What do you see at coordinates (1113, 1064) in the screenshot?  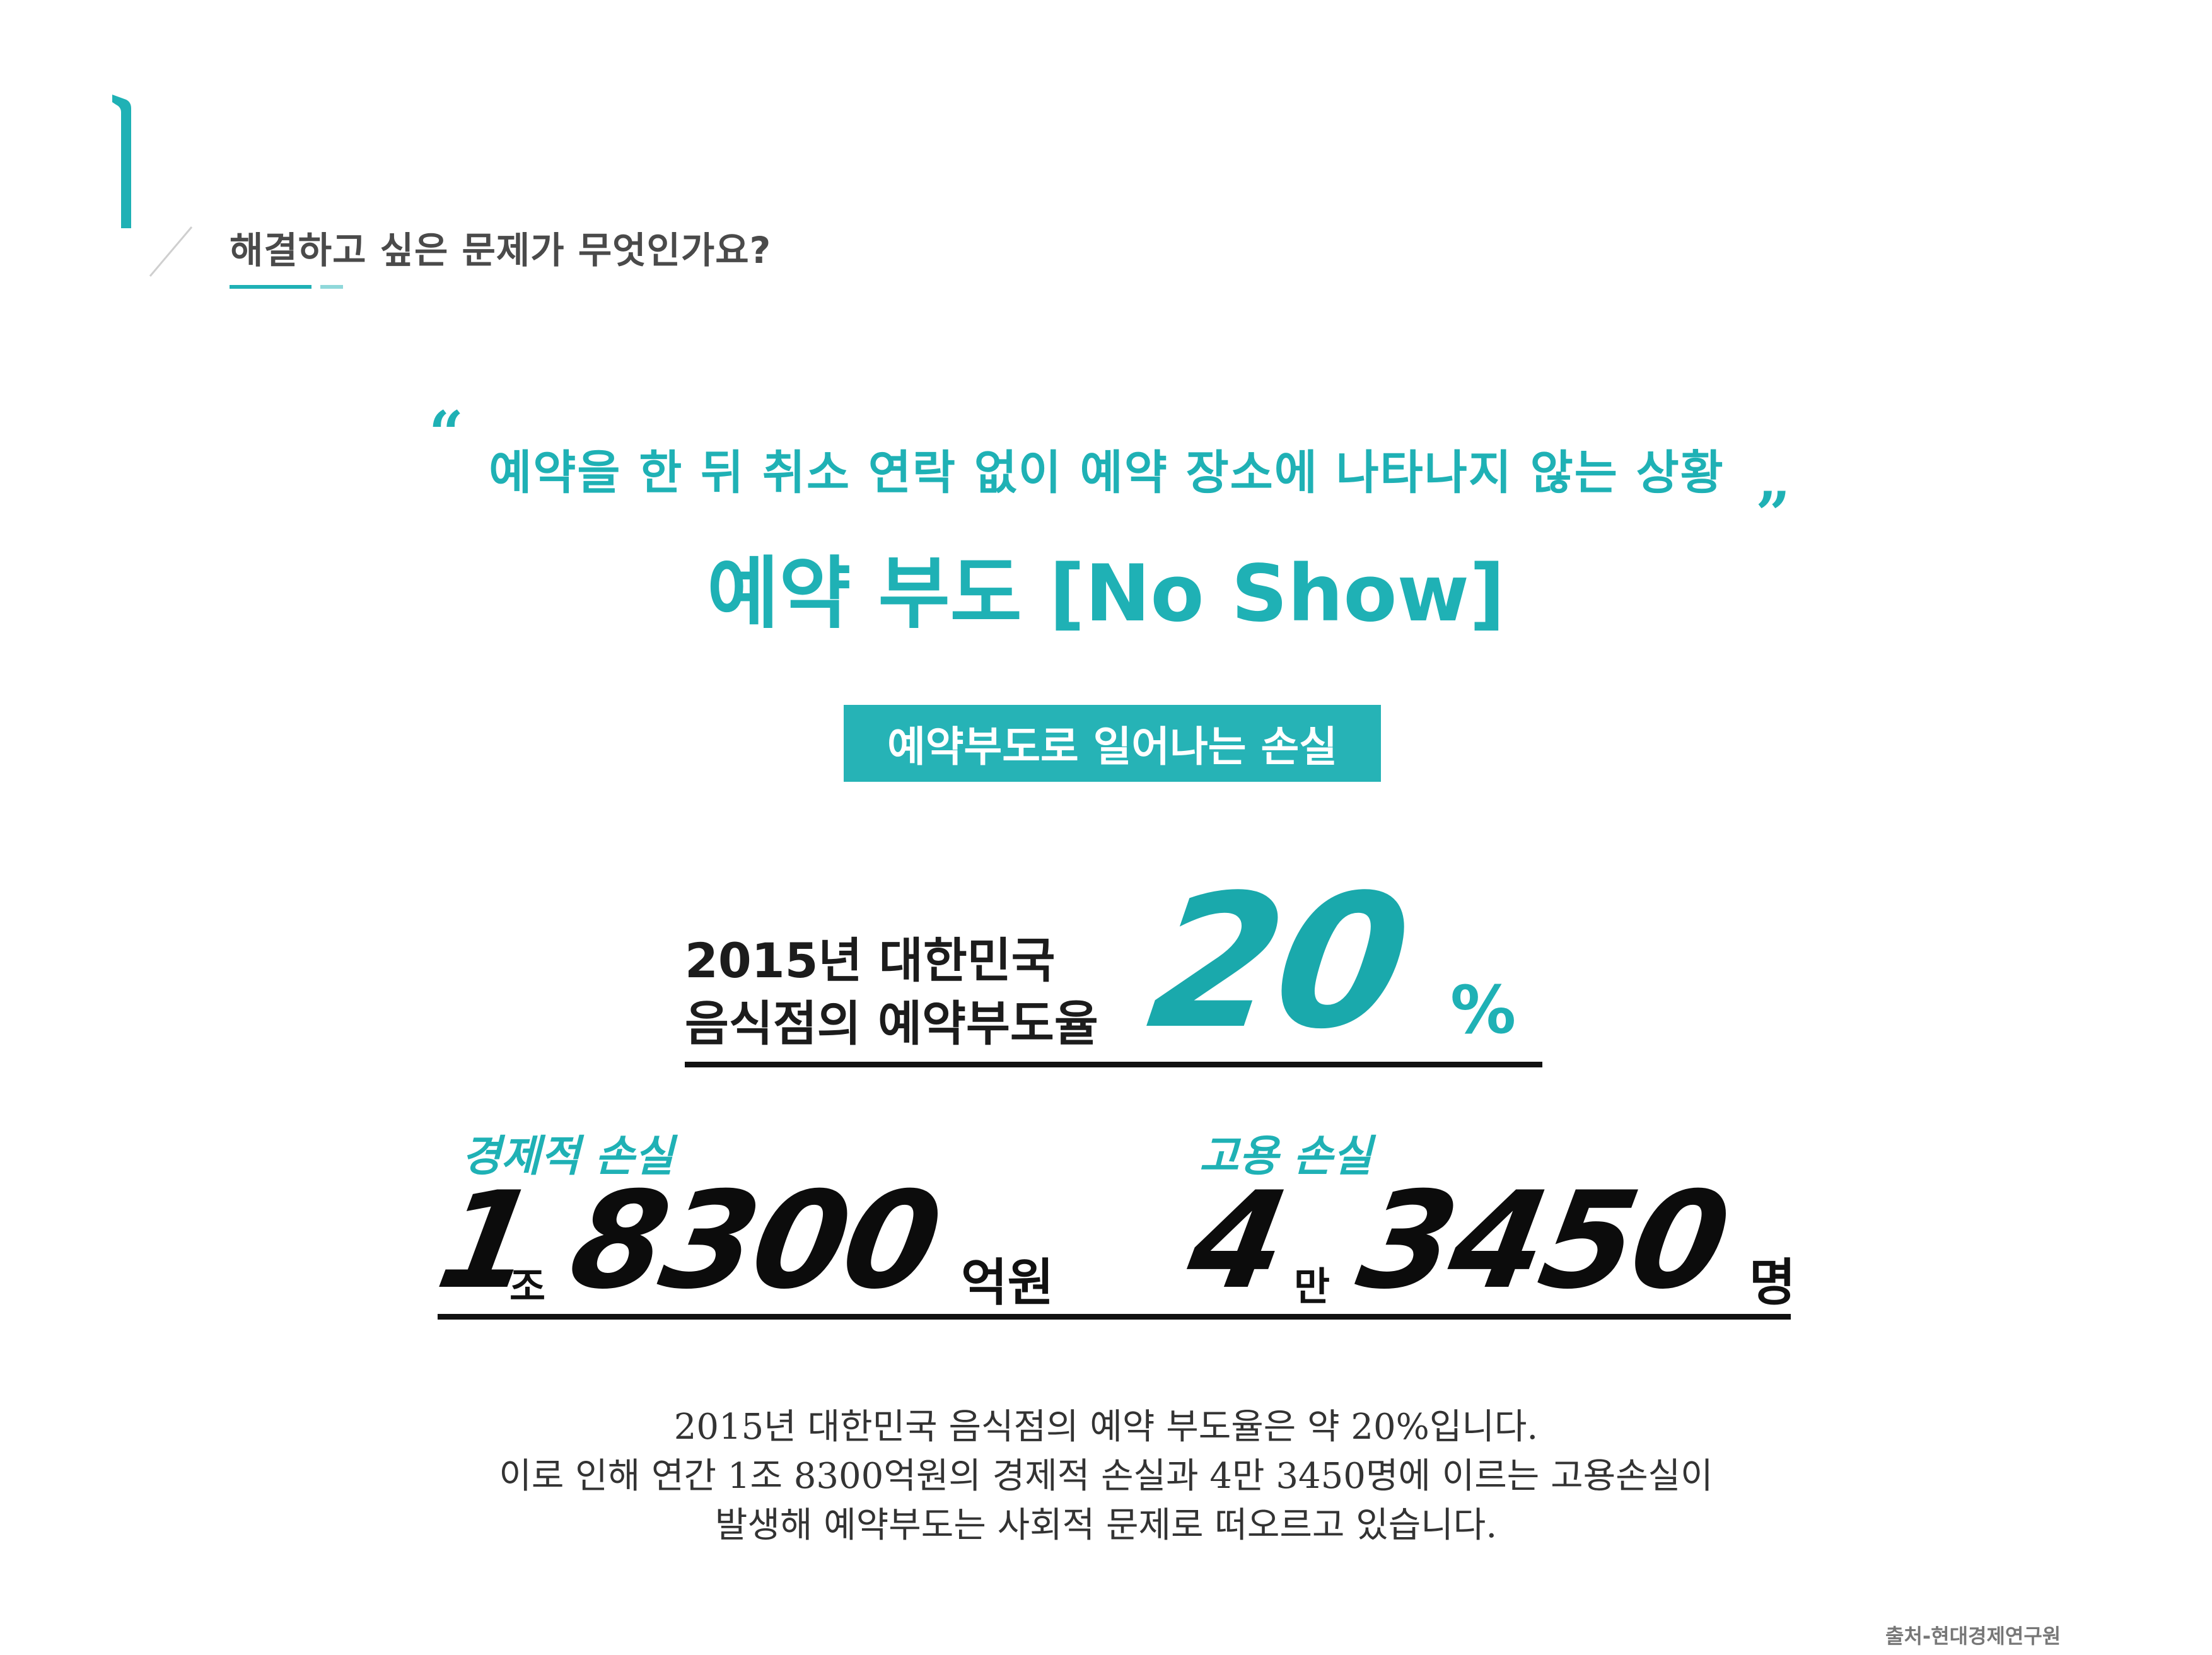 I see `rate-divider` at bounding box center [1113, 1064].